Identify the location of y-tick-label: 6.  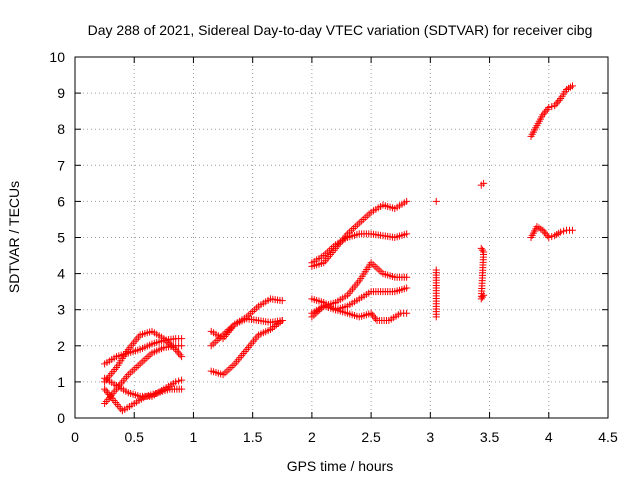
(61, 201).